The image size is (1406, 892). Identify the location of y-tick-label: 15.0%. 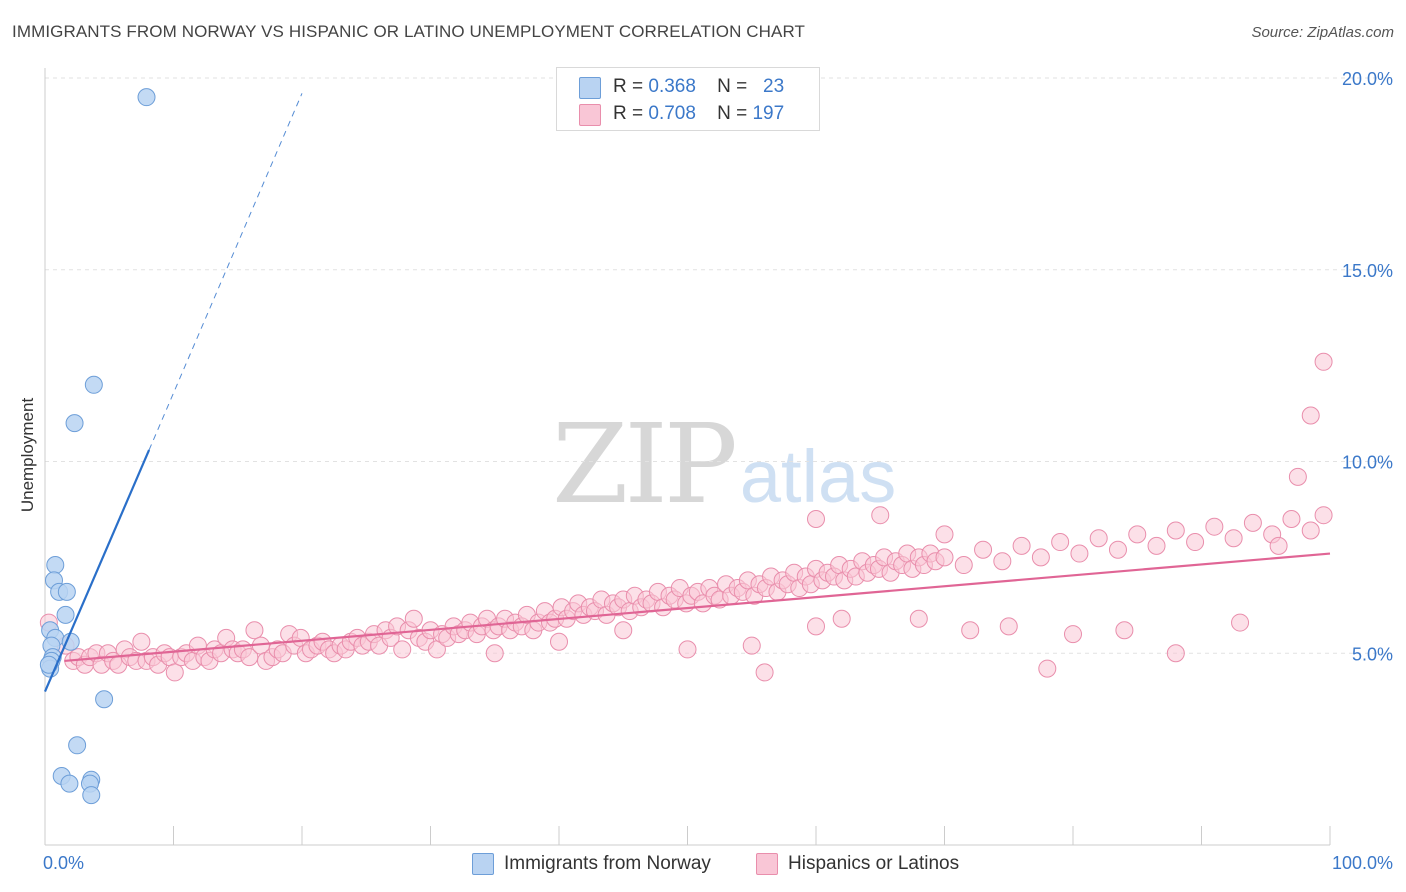
(1367, 271).